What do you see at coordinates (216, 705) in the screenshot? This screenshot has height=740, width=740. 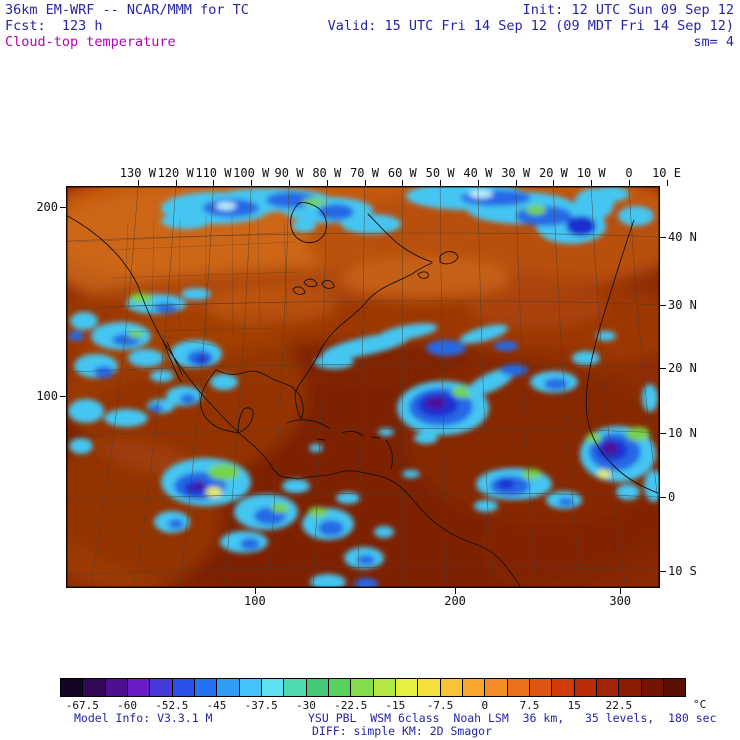 I see `colorbar-label: -45` at bounding box center [216, 705].